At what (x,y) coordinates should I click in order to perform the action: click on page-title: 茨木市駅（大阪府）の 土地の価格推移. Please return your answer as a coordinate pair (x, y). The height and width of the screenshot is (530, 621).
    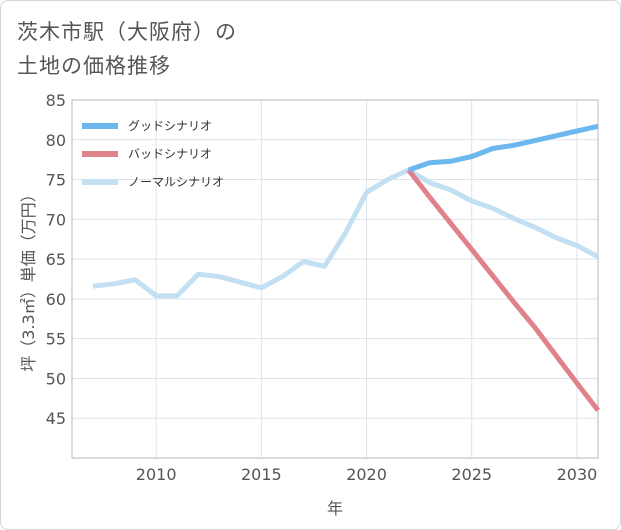
    Looking at the image, I should click on (127, 49).